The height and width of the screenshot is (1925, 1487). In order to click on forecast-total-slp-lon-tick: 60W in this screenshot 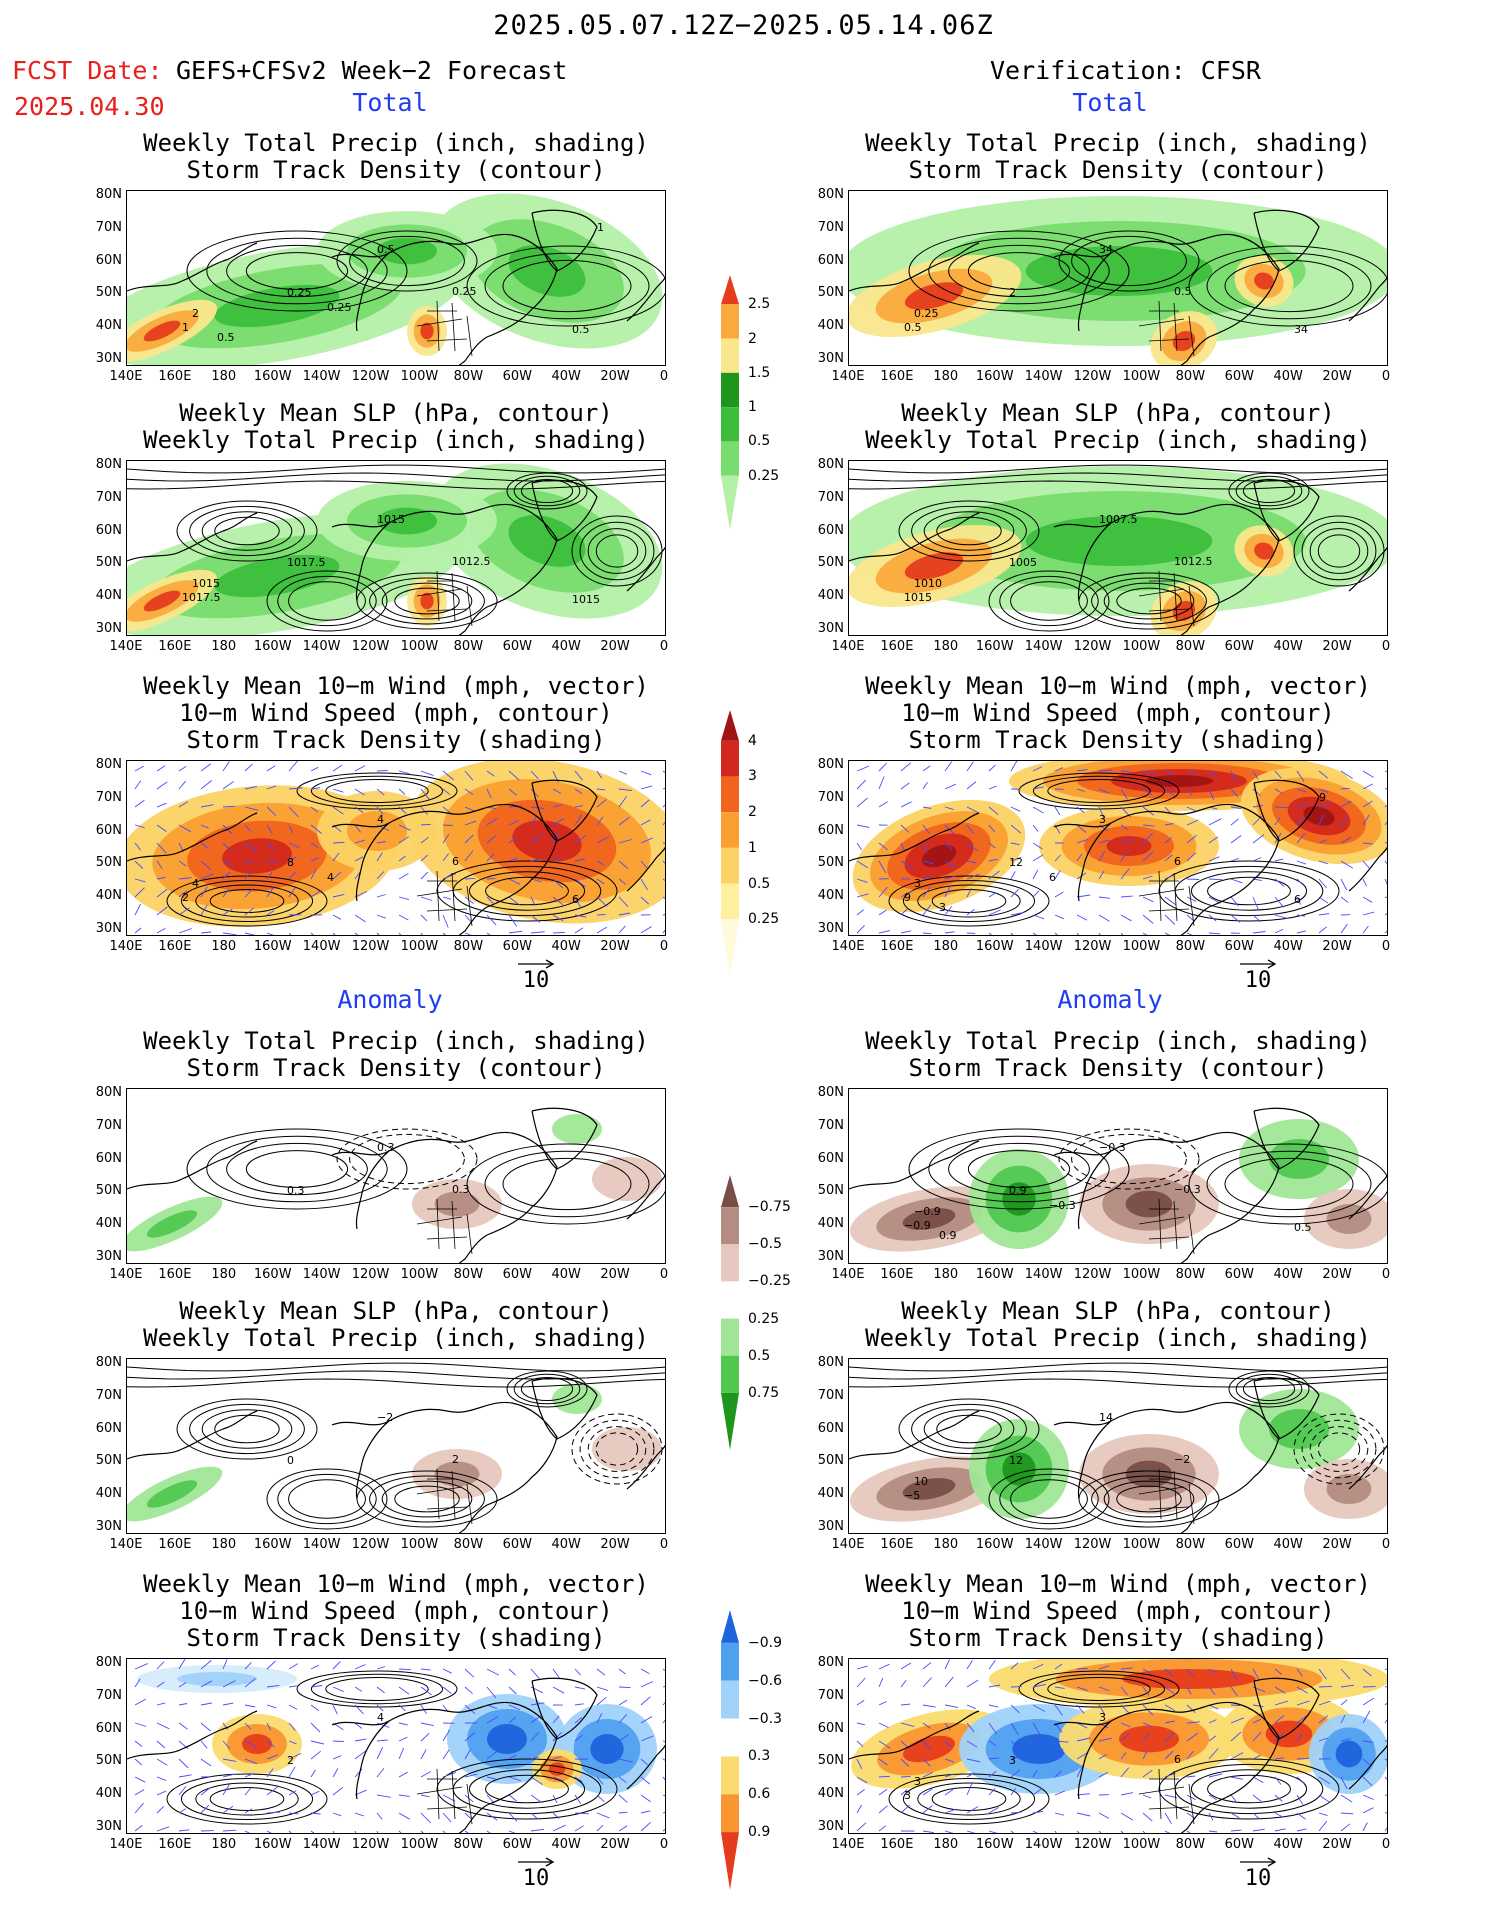, I will do `click(517, 646)`.